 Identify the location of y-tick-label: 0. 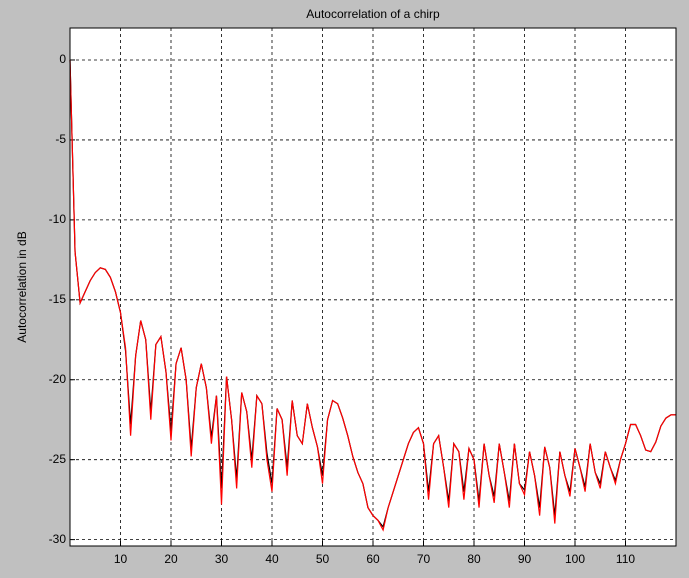
(62, 59).